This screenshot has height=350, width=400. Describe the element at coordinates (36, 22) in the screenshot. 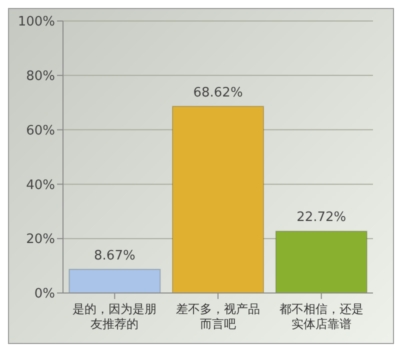

I see `y-tick-label: 100%` at that location.